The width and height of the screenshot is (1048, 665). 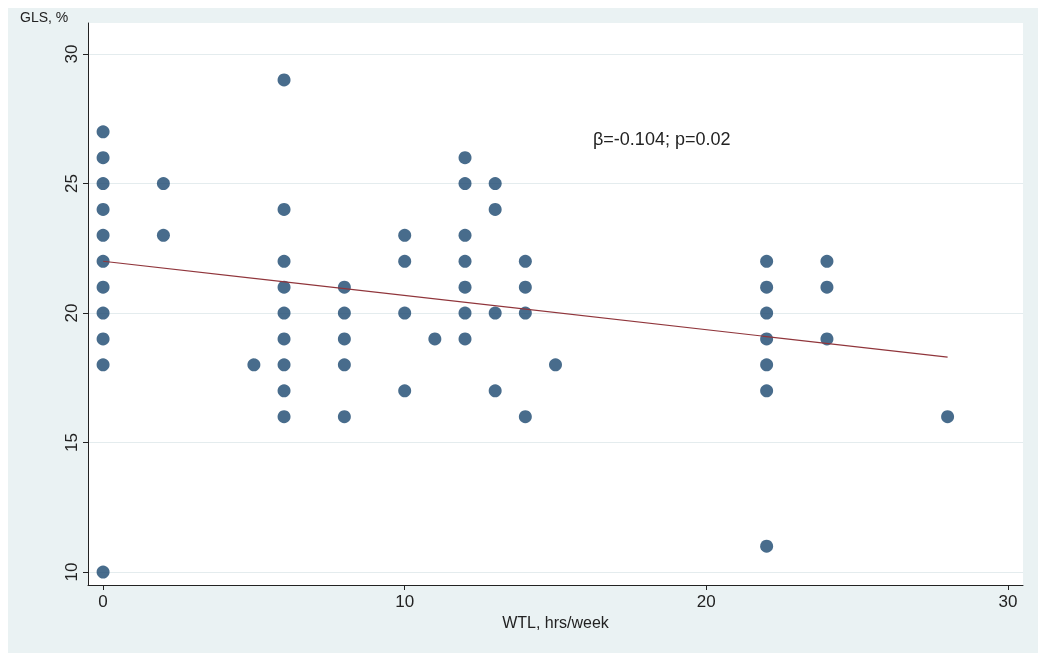 I want to click on y-tick-label: 25, so click(x=71, y=184).